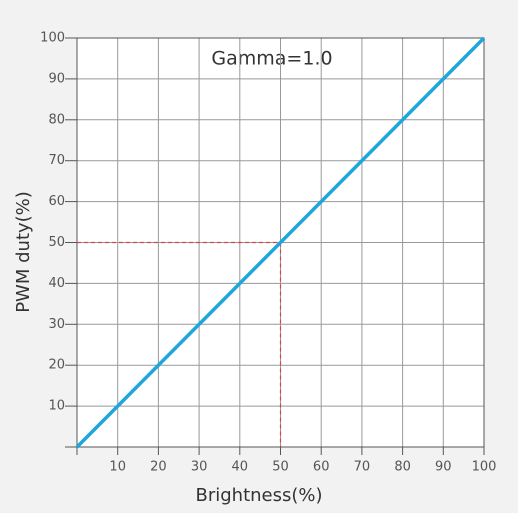  What do you see at coordinates (240, 467) in the screenshot?
I see `x-tick-label: 40` at bounding box center [240, 467].